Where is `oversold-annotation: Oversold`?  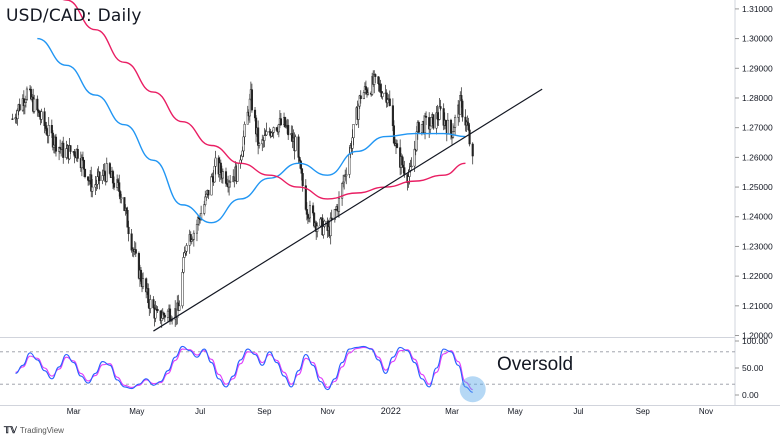
oversold-annotation: Oversold is located at coordinates (535, 364).